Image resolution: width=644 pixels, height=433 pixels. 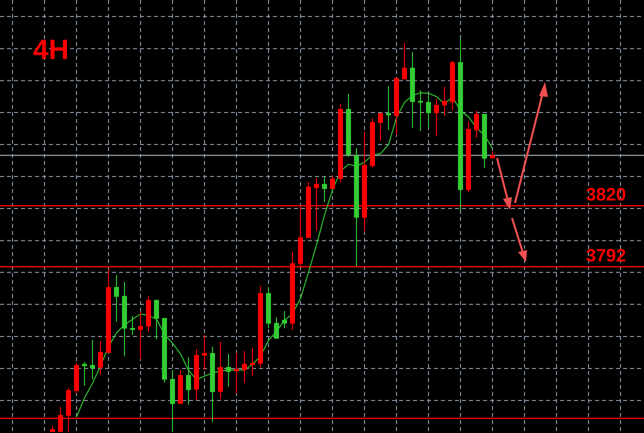 What do you see at coordinates (606, 194) in the screenshot?
I see `ref-line-label: 3820` at bounding box center [606, 194].